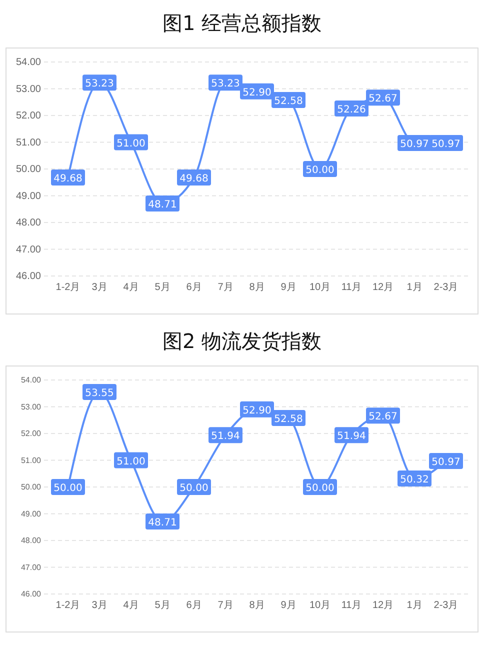 Image resolution: width=484 pixels, height=655 pixels. Describe the element at coordinates (242, 341) in the screenshot. I see `chart-title: 图2 物流发货指数` at that location.